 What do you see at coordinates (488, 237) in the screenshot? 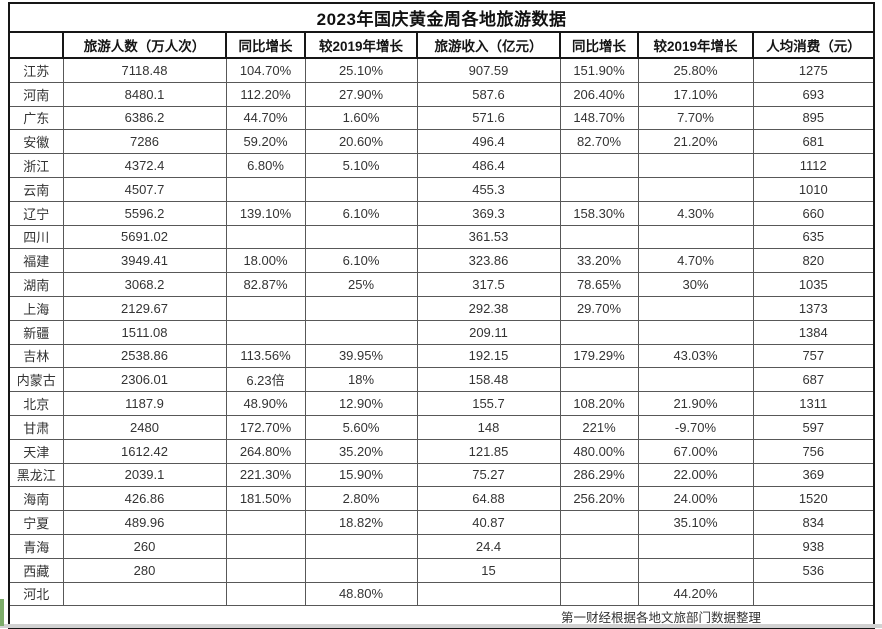
I see `value-cell: 361.53` at bounding box center [488, 237].